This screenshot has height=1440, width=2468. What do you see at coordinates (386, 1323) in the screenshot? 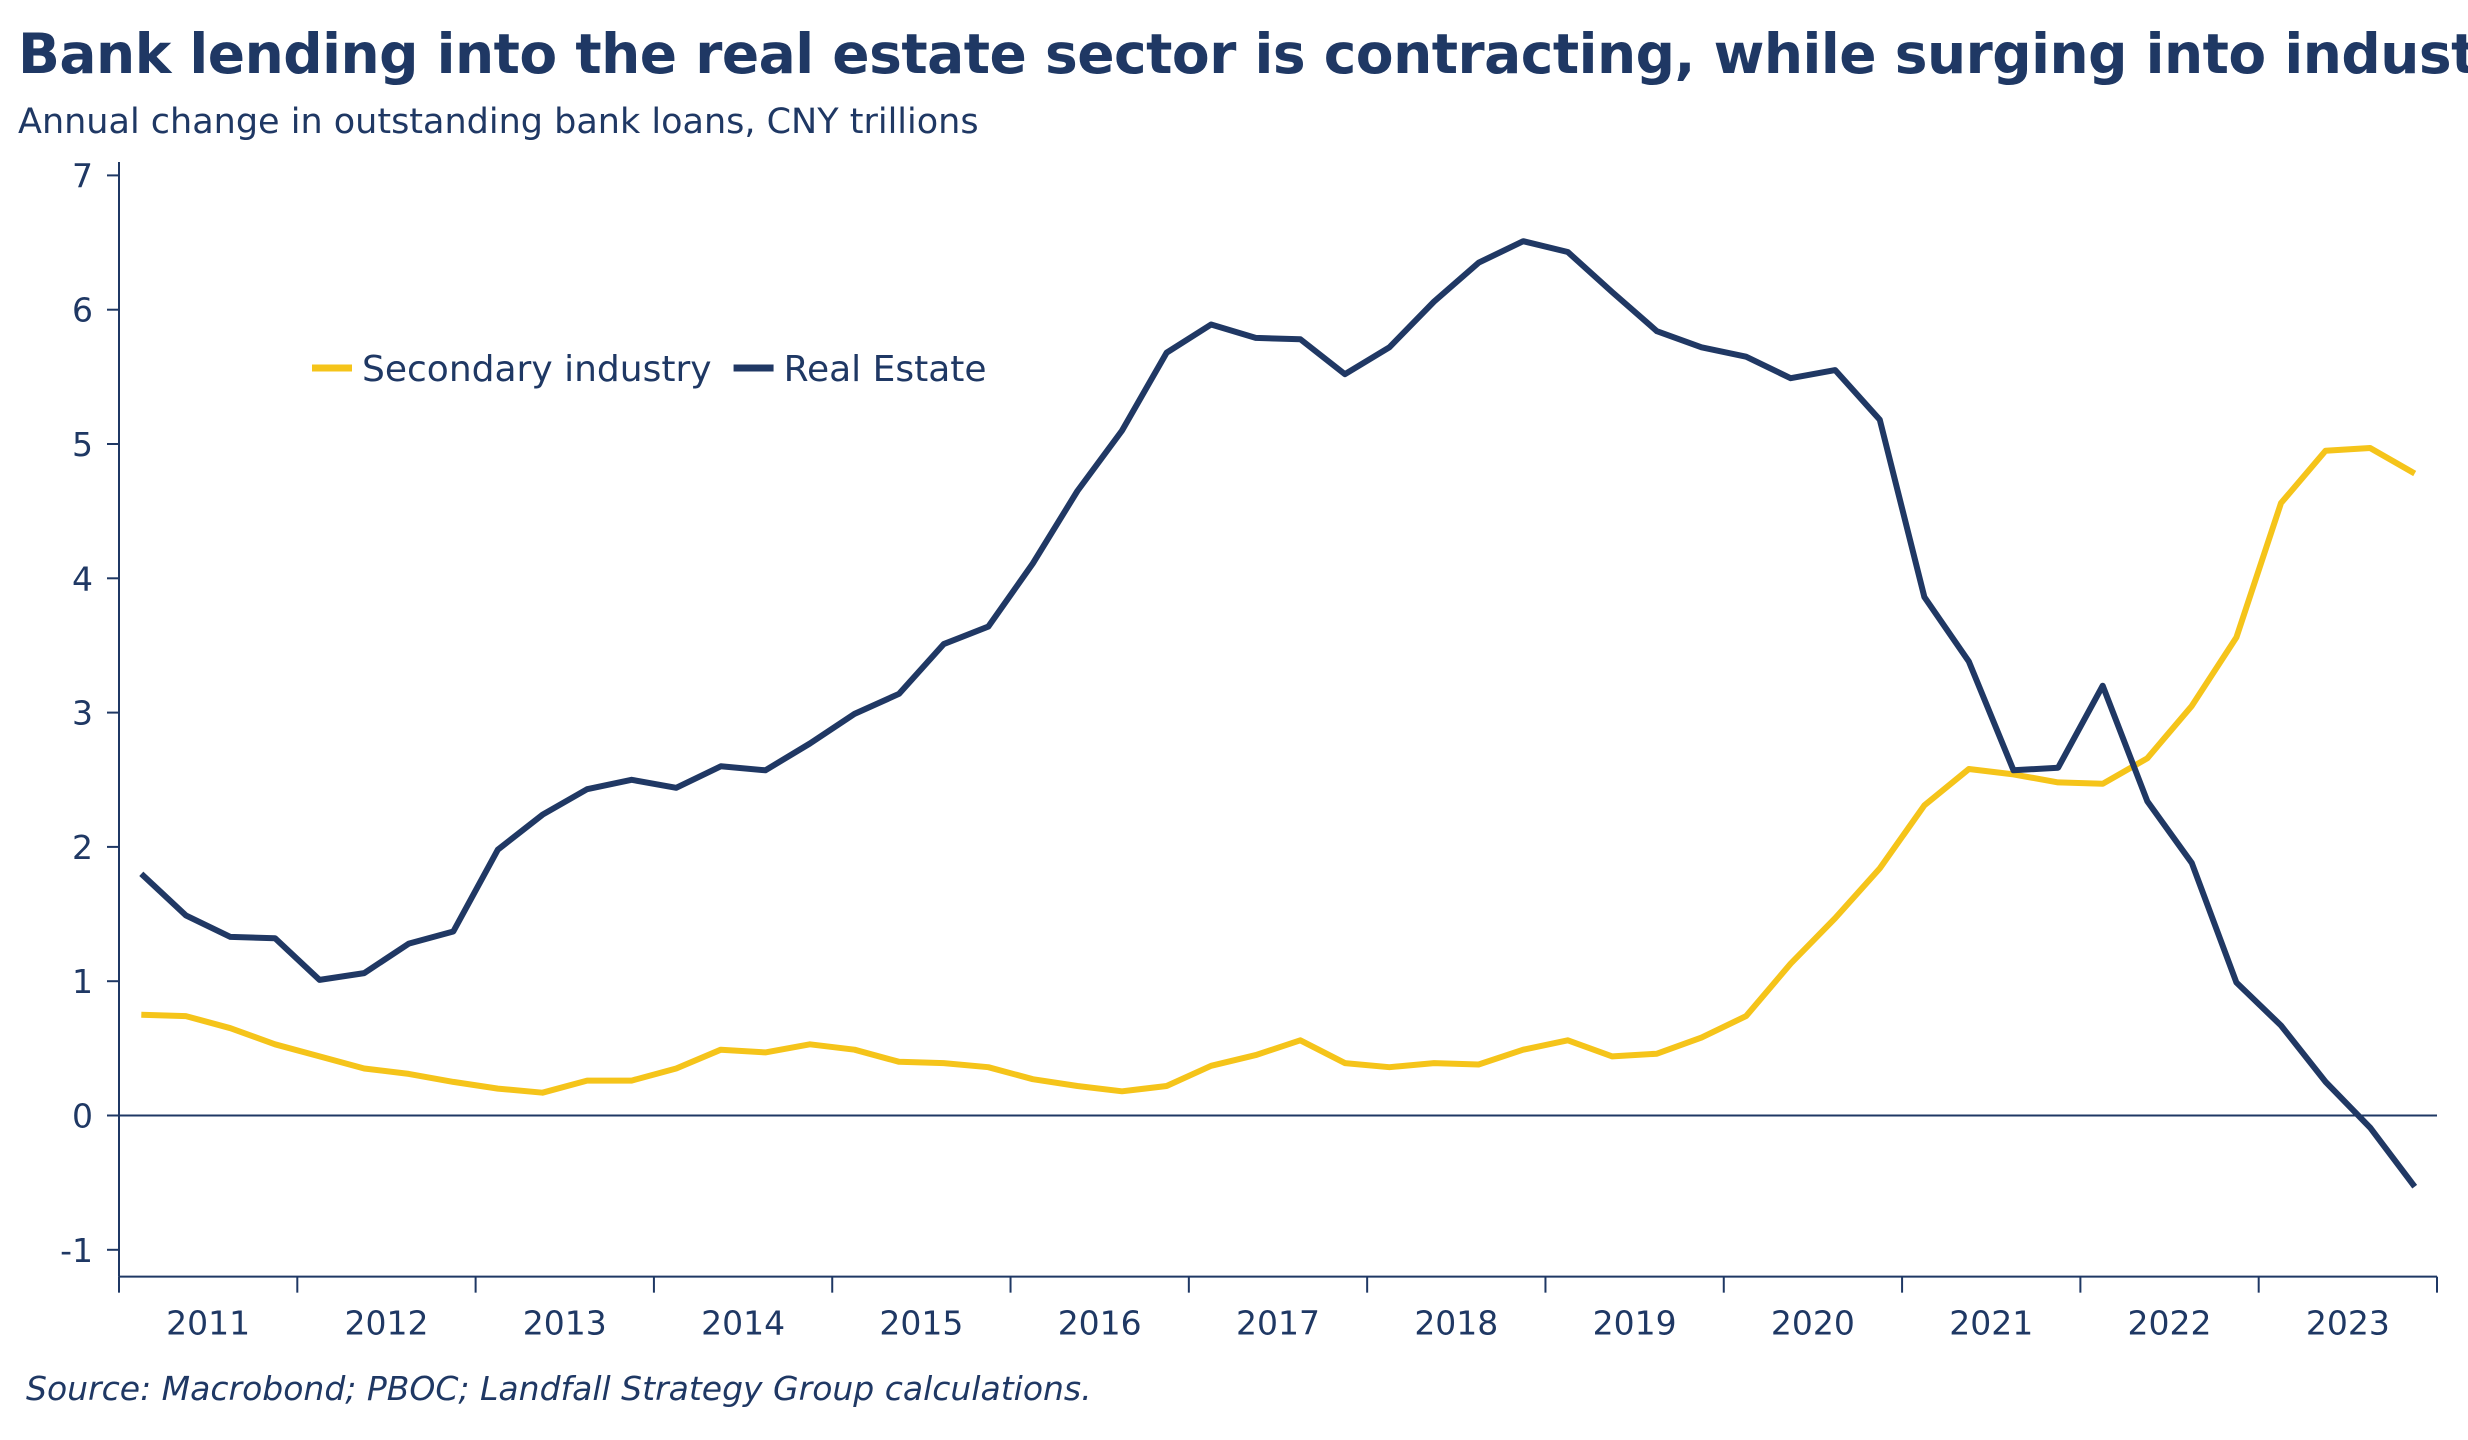
I see `x-tick-label: 2012` at bounding box center [386, 1323].